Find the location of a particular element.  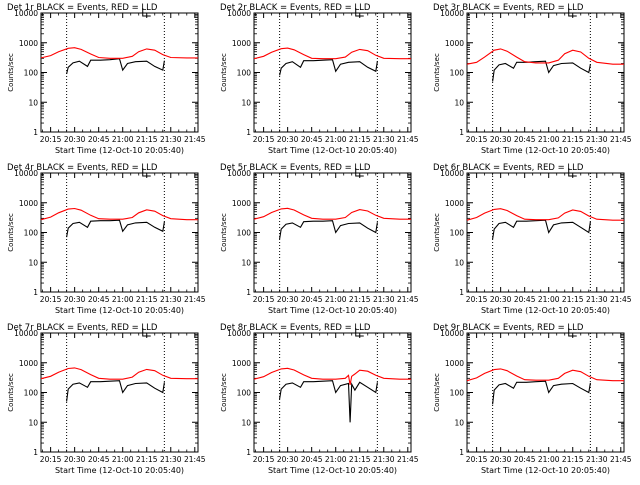

panel-title: Det 7r BLACK = Events, RED = LLD is located at coordinates (82, 328).